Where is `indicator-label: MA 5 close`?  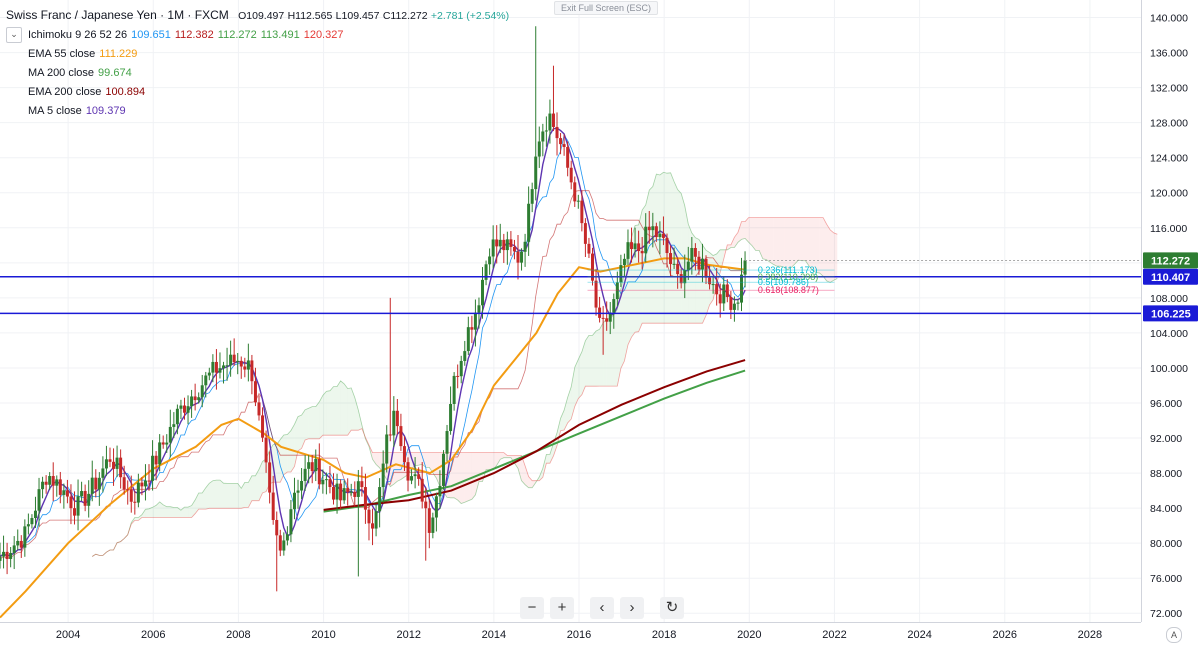 indicator-label: MA 5 close is located at coordinates (55, 111).